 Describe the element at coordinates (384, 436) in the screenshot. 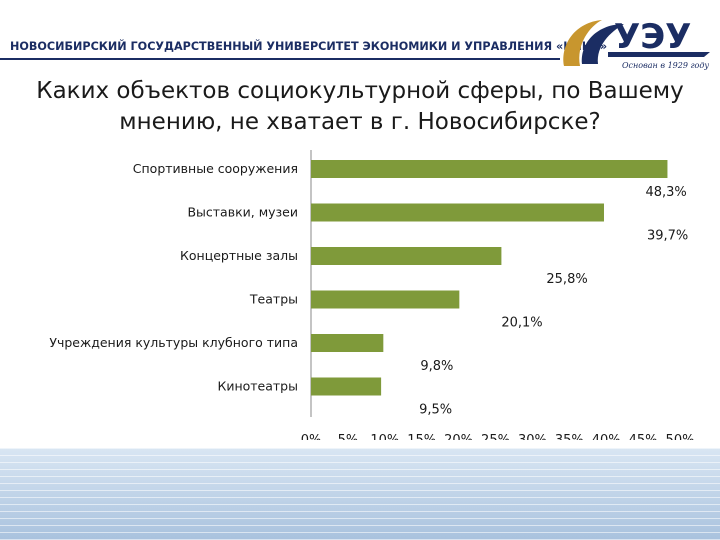

I see `x-tick-label-3: 10%` at that location.